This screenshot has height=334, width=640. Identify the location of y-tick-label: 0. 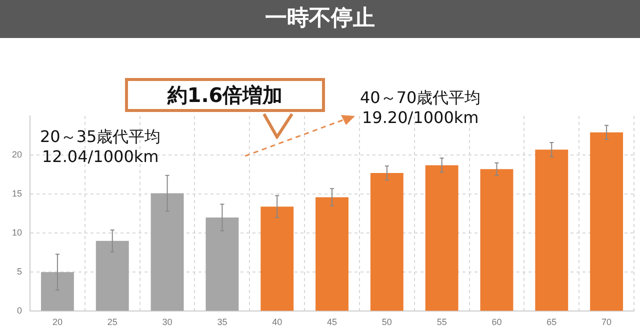
(19, 311).